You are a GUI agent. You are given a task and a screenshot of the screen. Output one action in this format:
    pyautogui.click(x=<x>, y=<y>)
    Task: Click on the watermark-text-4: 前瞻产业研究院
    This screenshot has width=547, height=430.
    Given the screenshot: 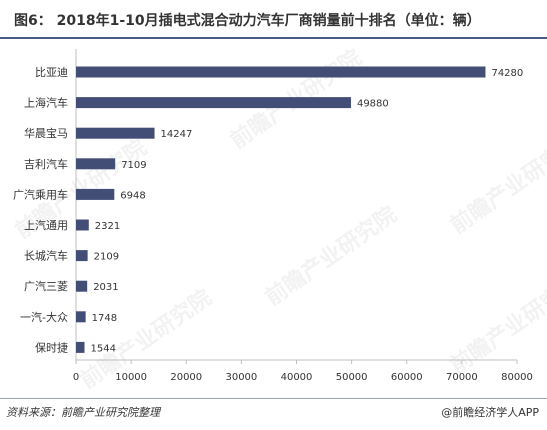 What is the action you would take?
    pyautogui.click(x=496, y=184)
    